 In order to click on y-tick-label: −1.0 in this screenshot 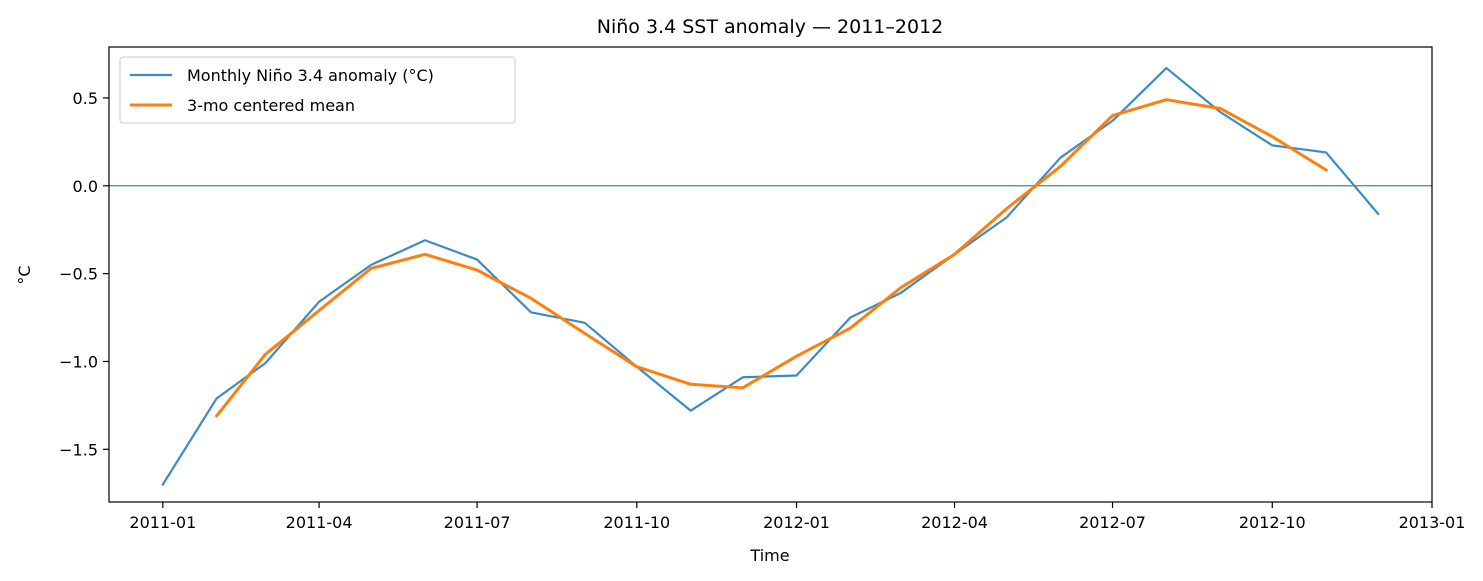, I will do `click(78, 361)`.